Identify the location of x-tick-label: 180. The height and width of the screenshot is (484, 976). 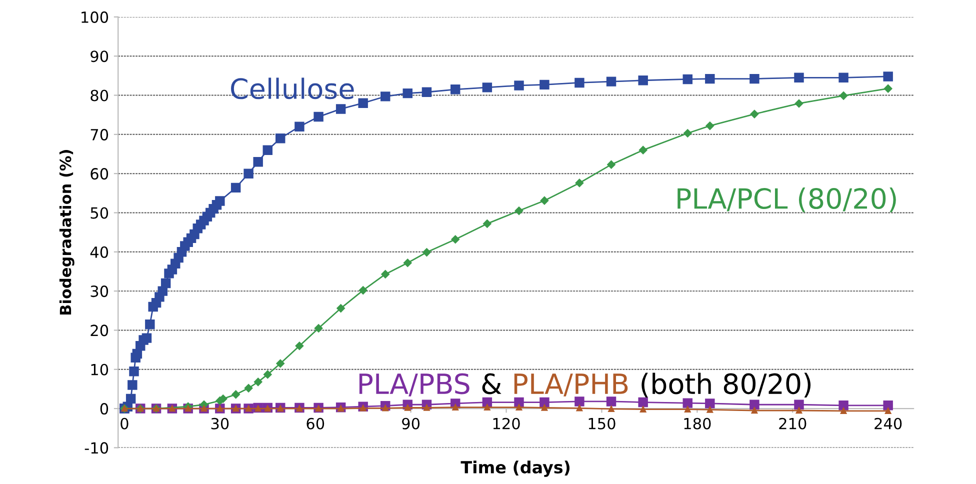
(697, 424).